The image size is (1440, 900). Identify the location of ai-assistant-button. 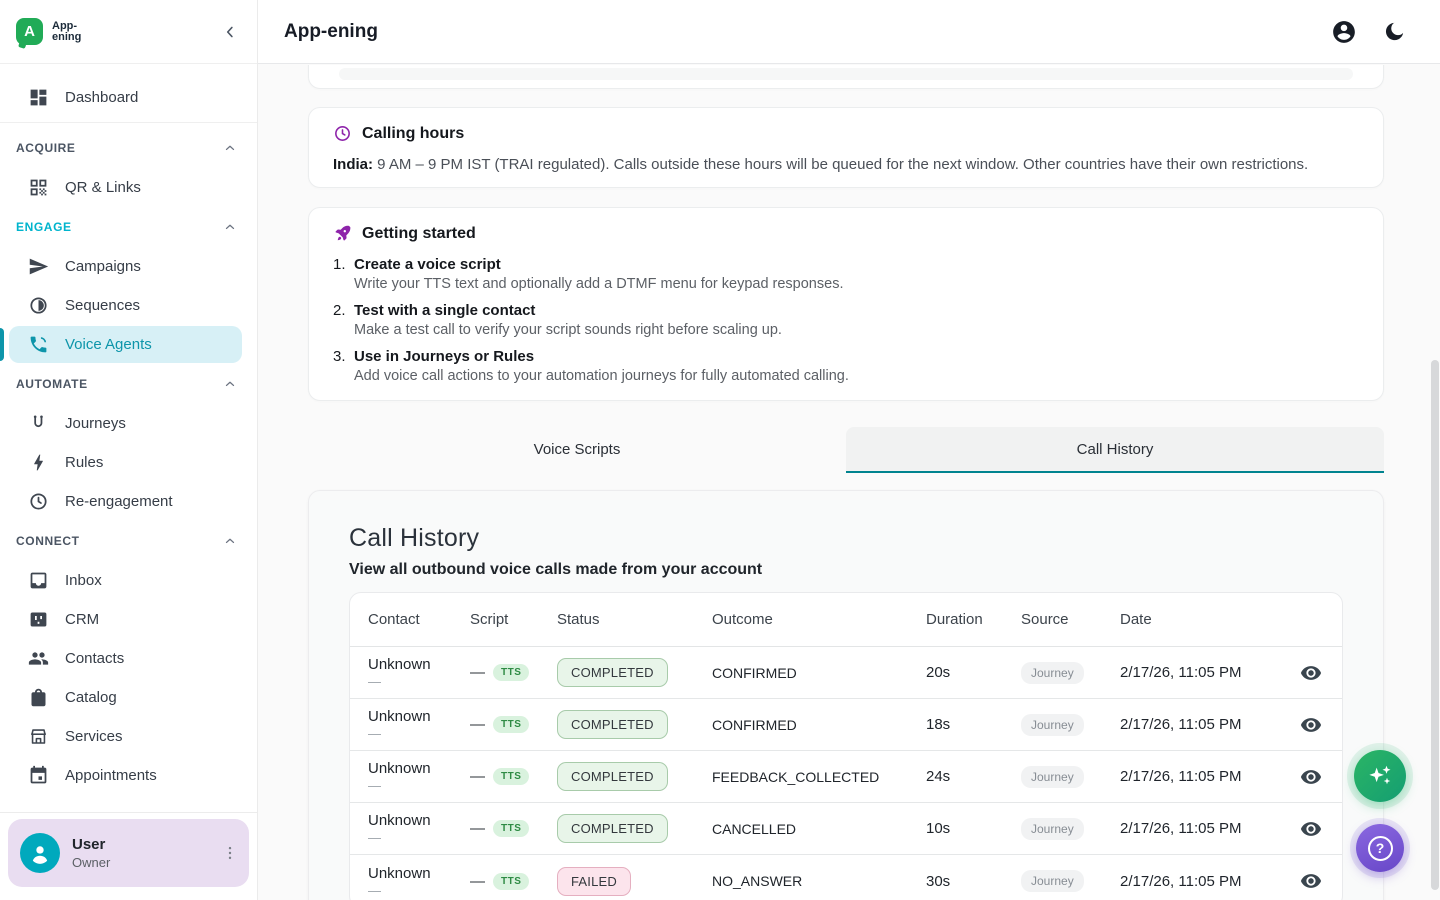
(1380, 776).